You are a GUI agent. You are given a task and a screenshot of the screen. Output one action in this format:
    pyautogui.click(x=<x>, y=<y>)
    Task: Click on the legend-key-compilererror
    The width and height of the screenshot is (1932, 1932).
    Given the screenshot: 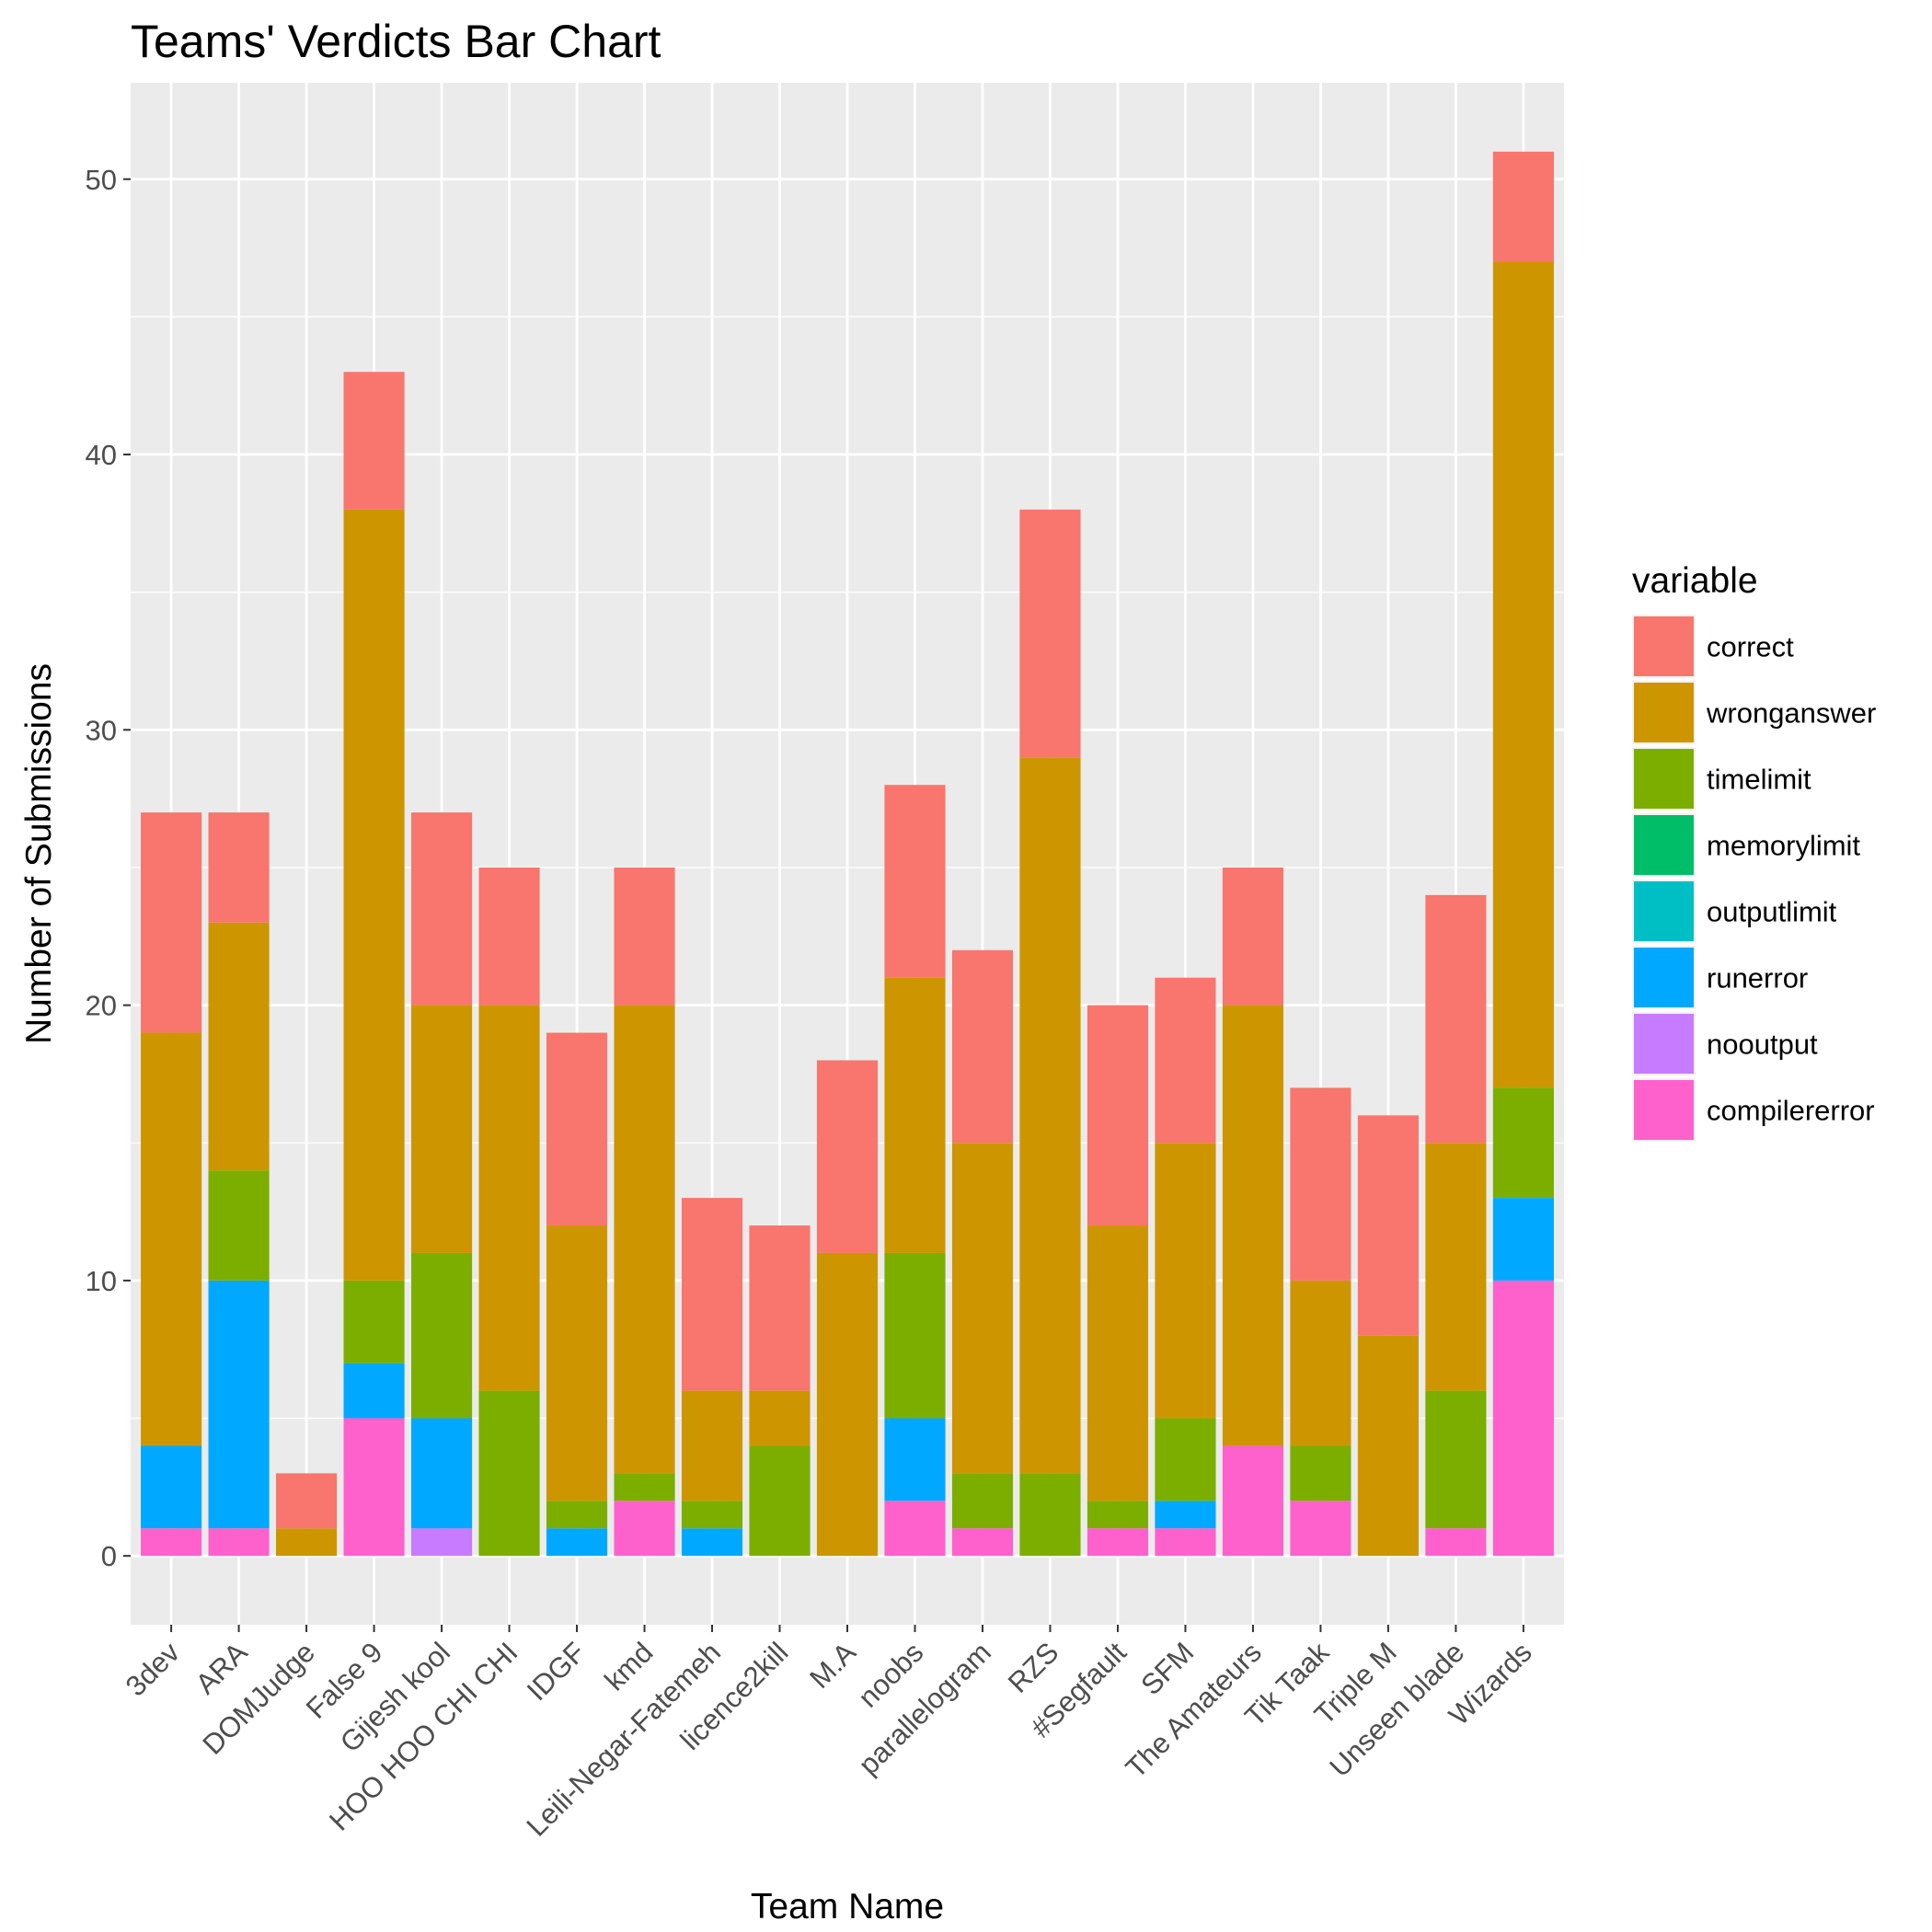 What is the action you would take?
    pyautogui.click(x=1664, y=1110)
    